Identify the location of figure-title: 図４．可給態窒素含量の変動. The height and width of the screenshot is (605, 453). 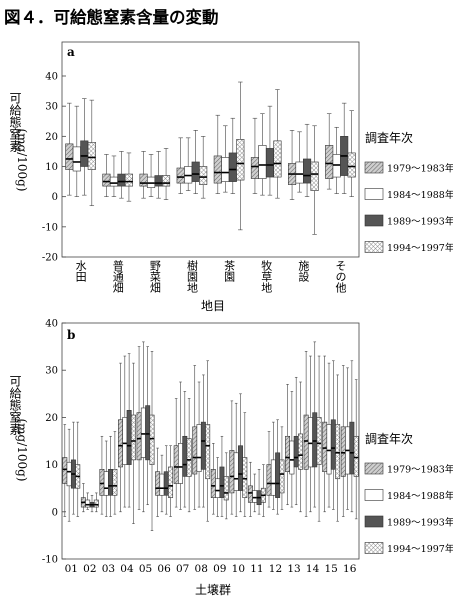
(111, 17).